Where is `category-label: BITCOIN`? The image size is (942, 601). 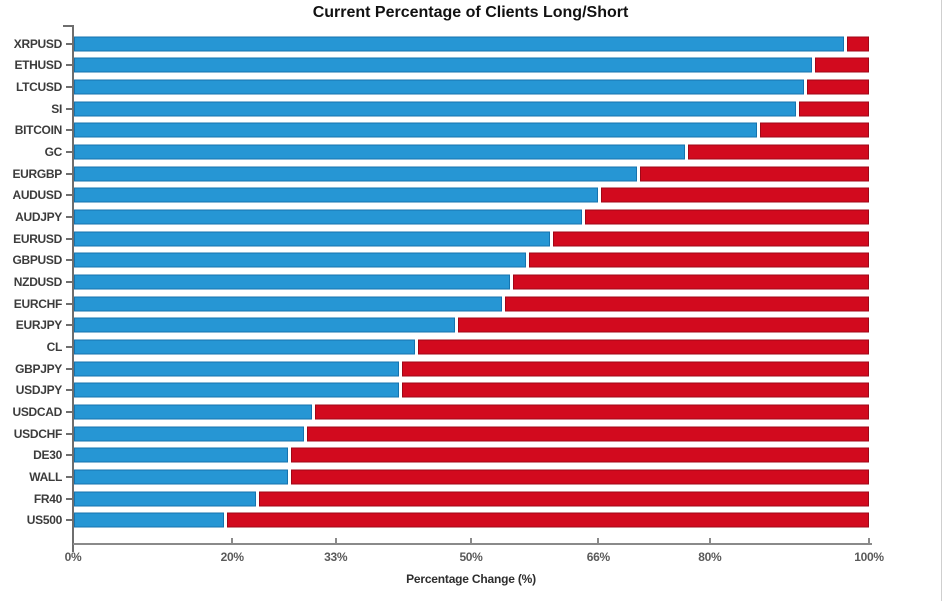 category-label: BITCOIN is located at coordinates (38, 130).